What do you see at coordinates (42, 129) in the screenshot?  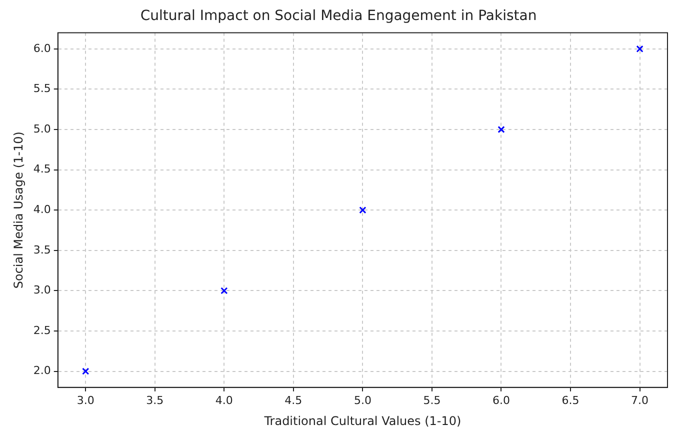 I see `y-tick-label: 5.0` at bounding box center [42, 129].